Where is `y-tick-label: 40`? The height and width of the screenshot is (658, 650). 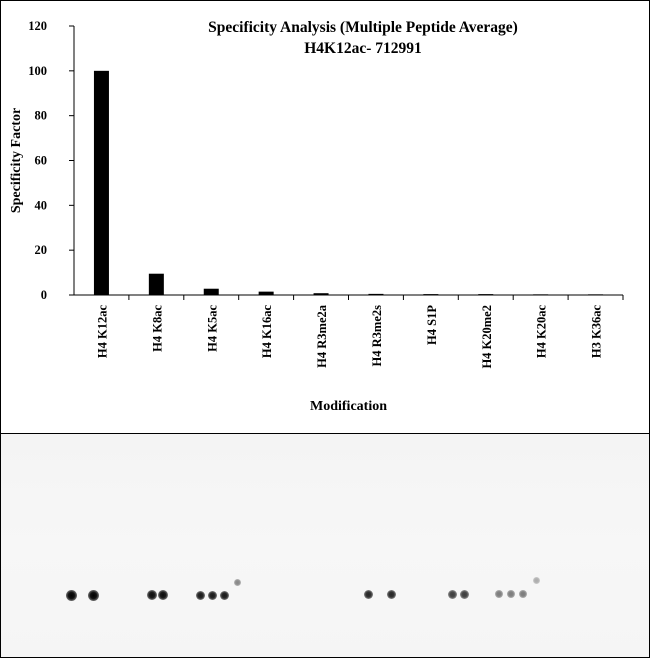 y-tick-label: 40 is located at coordinates (41, 205).